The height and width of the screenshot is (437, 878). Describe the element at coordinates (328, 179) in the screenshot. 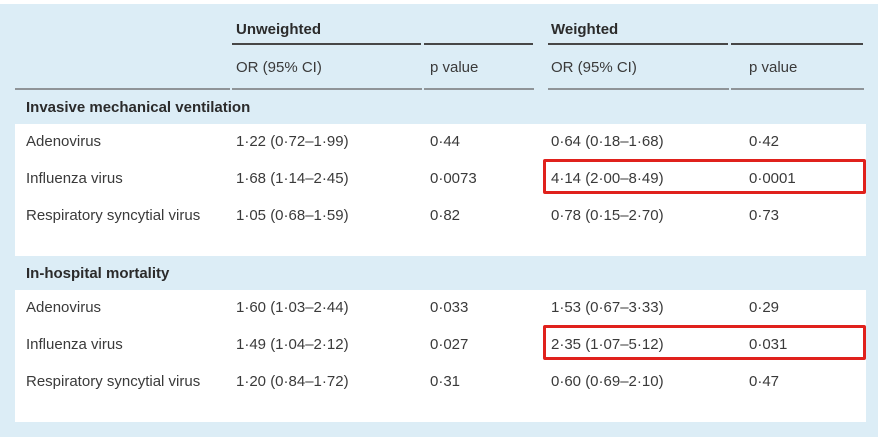

I see `unweighted-or-cell: 1·68 (1·14–2·45)` at that location.